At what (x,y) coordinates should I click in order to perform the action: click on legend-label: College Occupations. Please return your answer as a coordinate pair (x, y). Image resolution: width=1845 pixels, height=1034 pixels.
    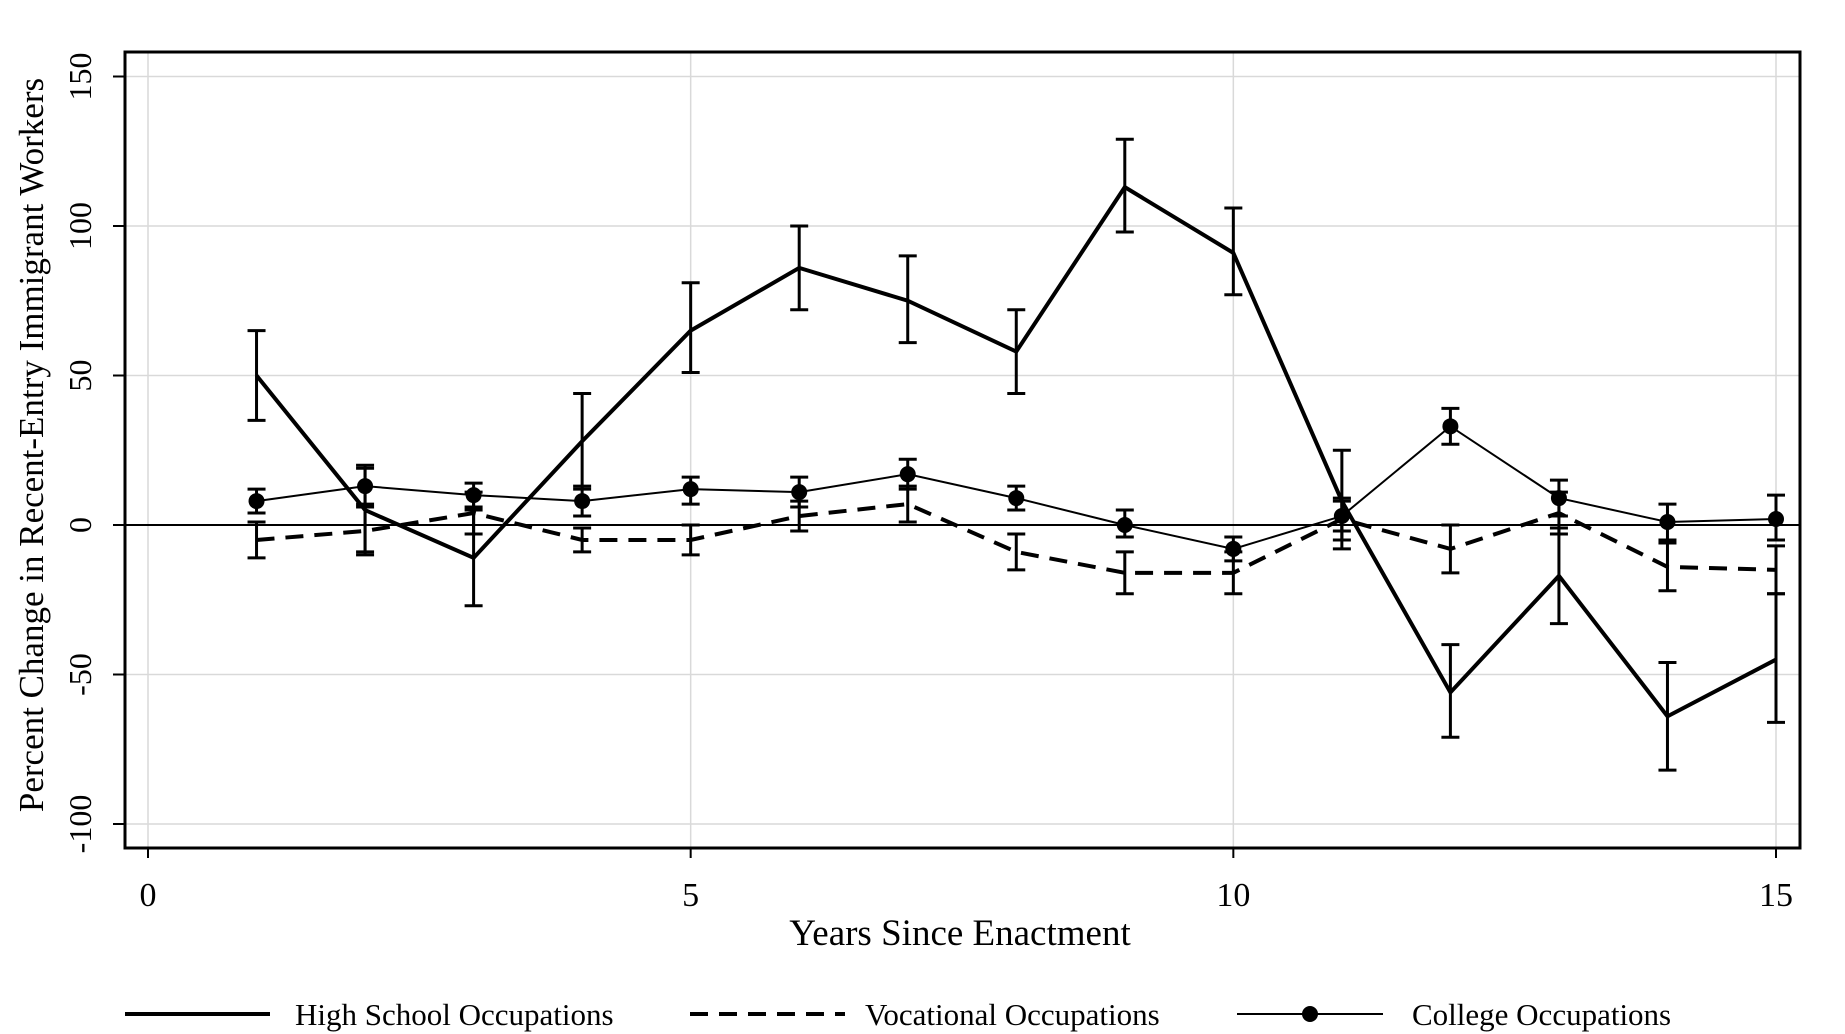
    Looking at the image, I should click on (1541, 1014).